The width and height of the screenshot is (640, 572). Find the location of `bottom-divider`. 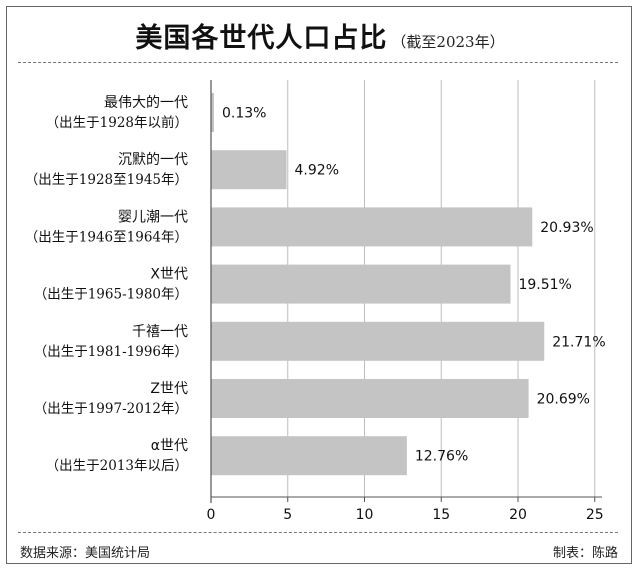

bottom-divider is located at coordinates (318, 532).